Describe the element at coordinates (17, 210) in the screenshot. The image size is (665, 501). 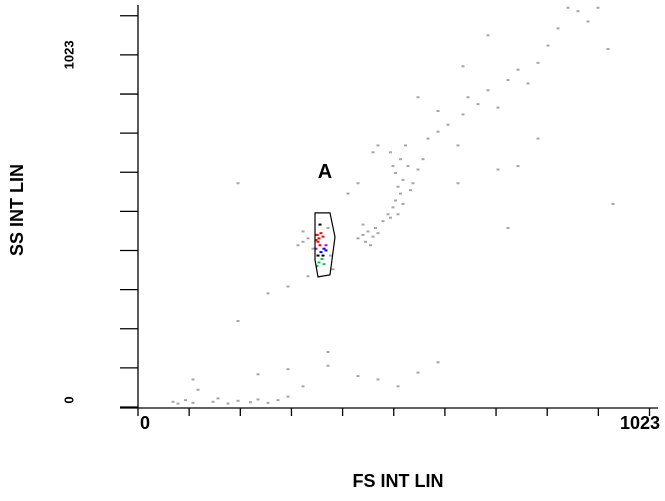
I see `y-axis-title: SS INT LIN` at that location.